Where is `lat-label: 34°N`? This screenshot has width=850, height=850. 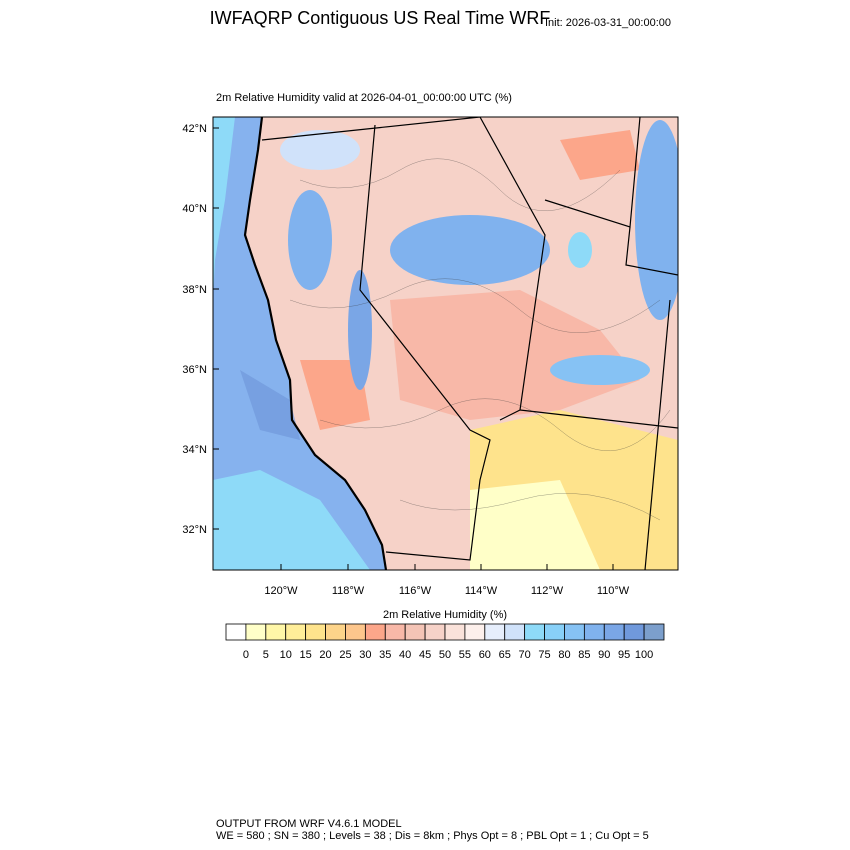 lat-label: 34°N is located at coordinates (194, 450).